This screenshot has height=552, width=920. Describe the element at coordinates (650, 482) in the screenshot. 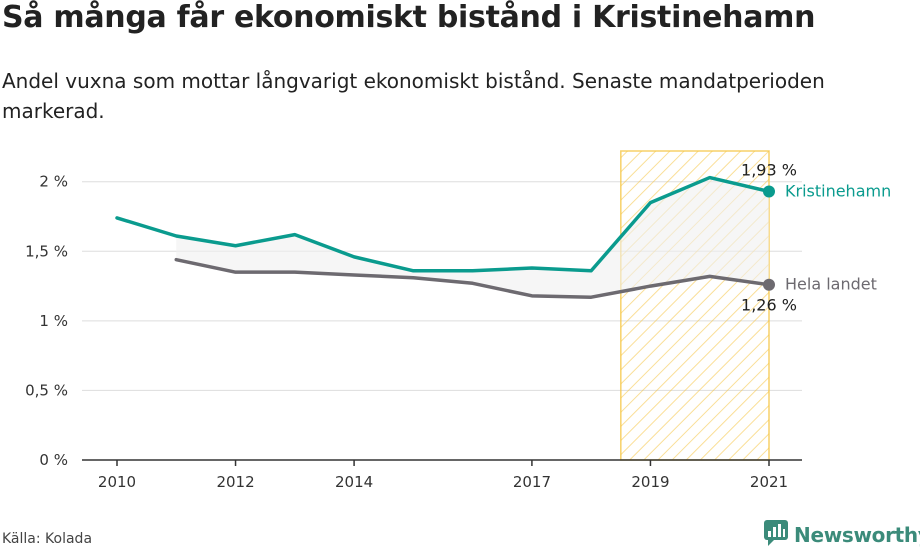

I see `x-tick-label: 2019` at that location.